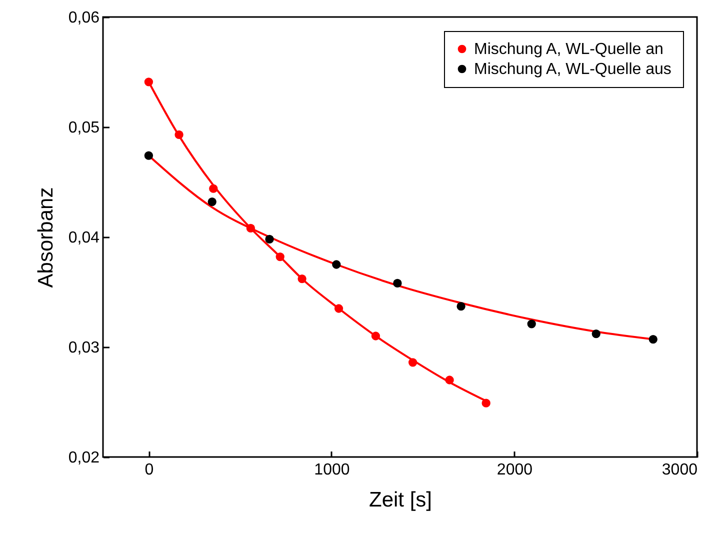  Describe the element at coordinates (514, 470) in the screenshot. I see `x-tick-label: 2000` at that location.